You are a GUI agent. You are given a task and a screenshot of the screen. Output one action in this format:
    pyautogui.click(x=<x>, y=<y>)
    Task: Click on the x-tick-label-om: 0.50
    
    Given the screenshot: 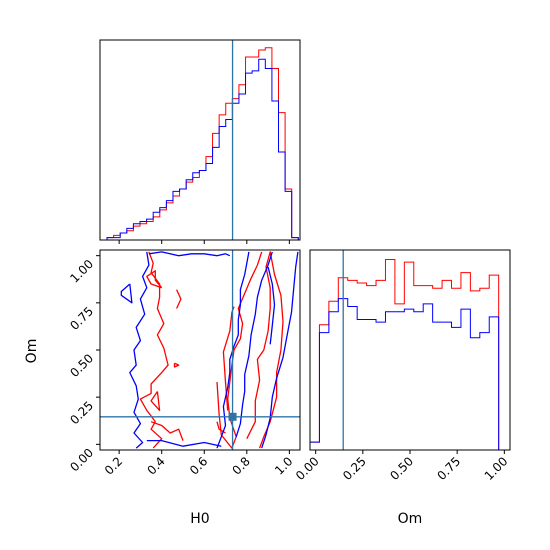 What is the action you would take?
    pyautogui.click(x=401, y=468)
    